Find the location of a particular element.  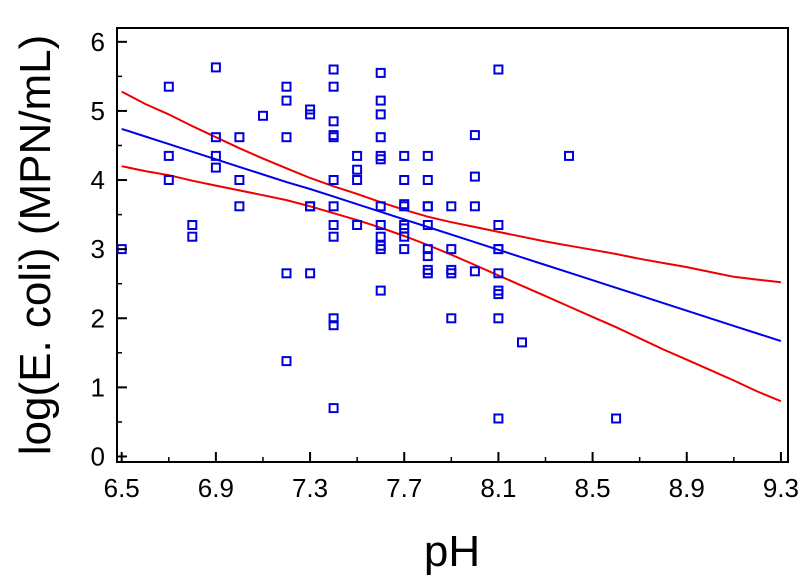

x-tick-label: 8.5 is located at coordinates (593, 488).